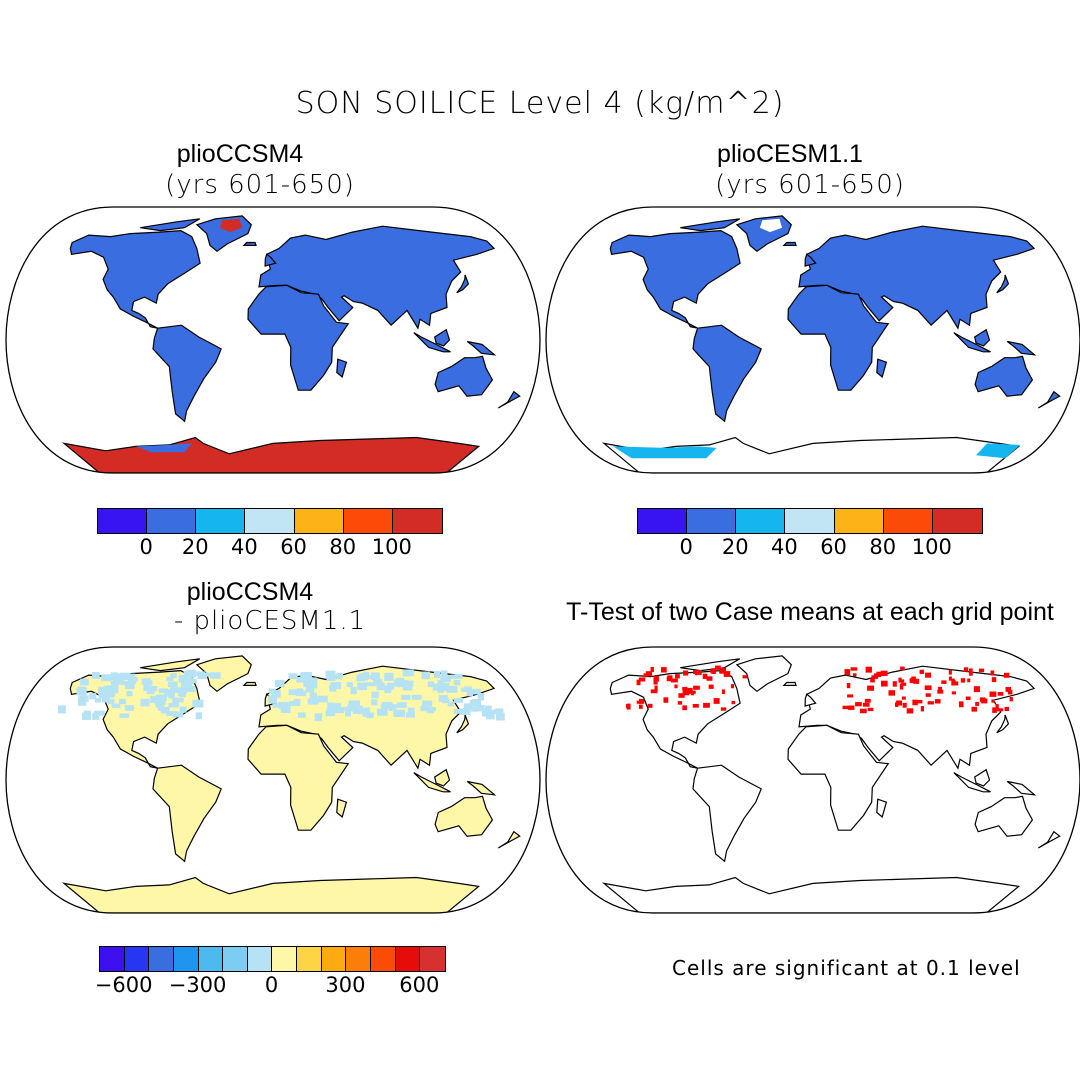 The height and width of the screenshot is (1080, 1080). What do you see at coordinates (342, 808) in the screenshot?
I see `landmass-madagascar` at bounding box center [342, 808].